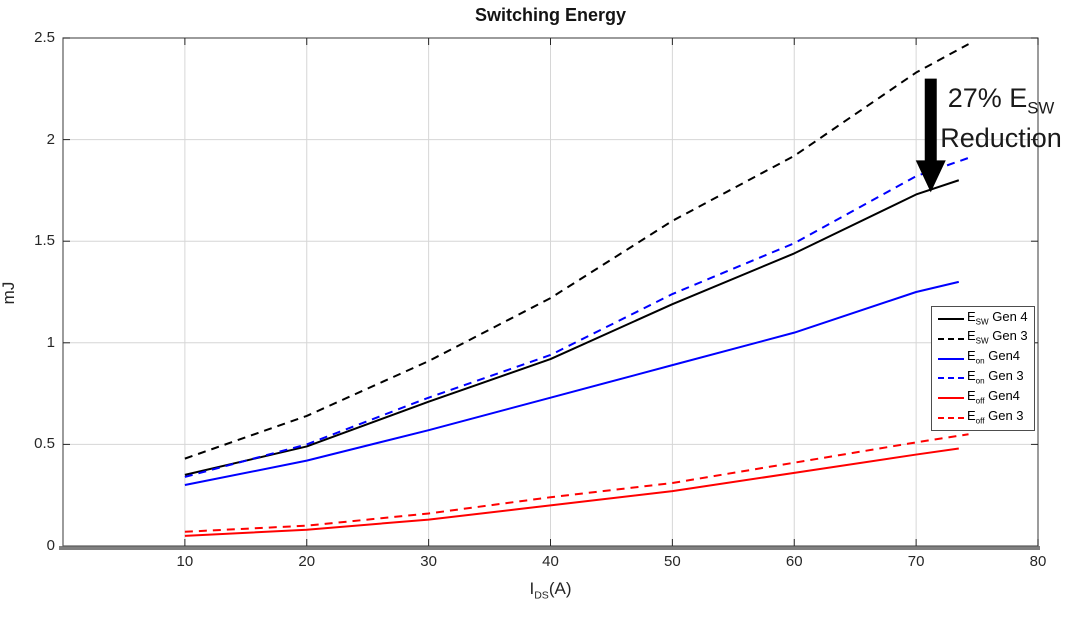  What do you see at coordinates (995, 377) in the screenshot?
I see `legend-label: Eon Gen 3` at bounding box center [995, 377].